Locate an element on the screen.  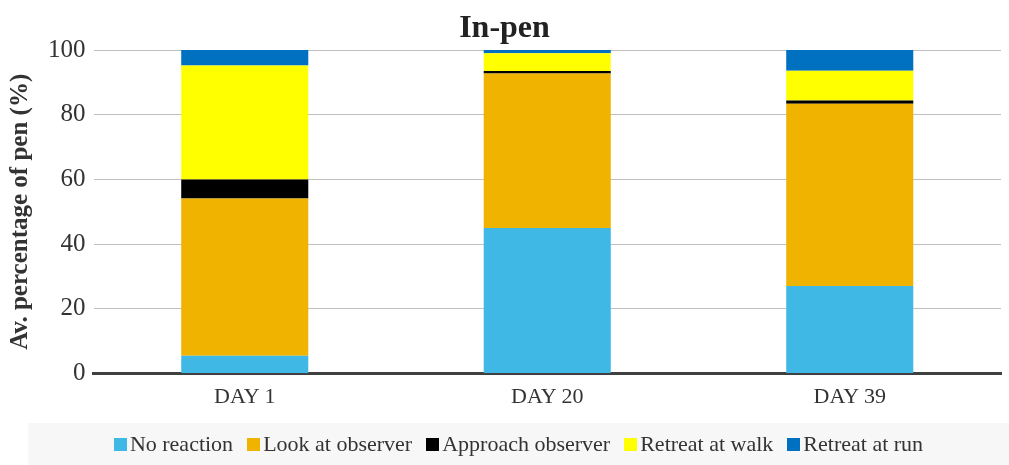
chart-title: In-pen is located at coordinates (504, 26).